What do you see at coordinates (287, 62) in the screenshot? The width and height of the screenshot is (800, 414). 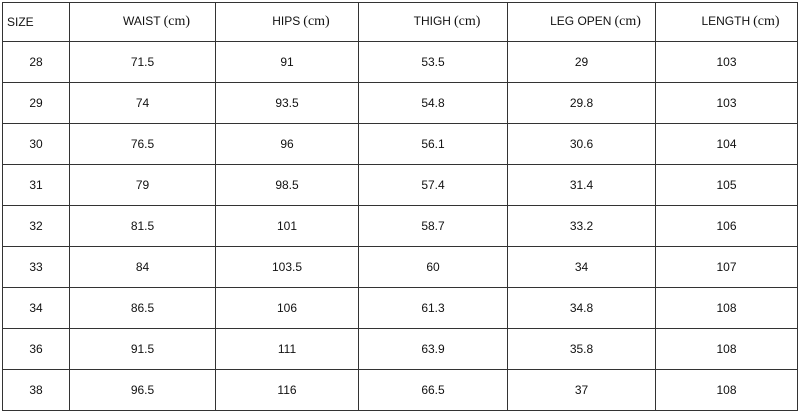 I see `table-cell: 91` at bounding box center [287, 62].